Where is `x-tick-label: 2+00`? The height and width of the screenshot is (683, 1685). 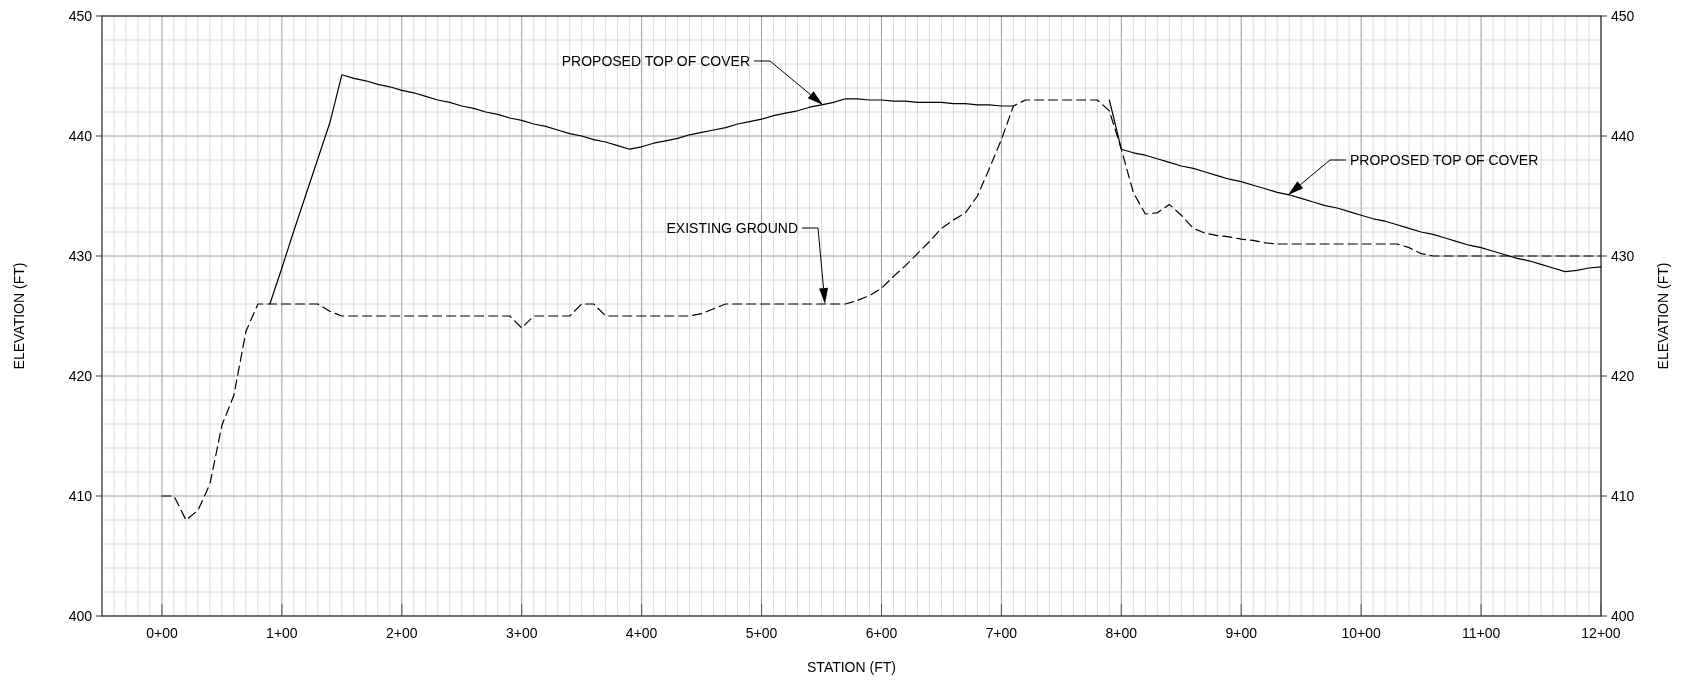
x-tick-label: 2+00 is located at coordinates (402, 633).